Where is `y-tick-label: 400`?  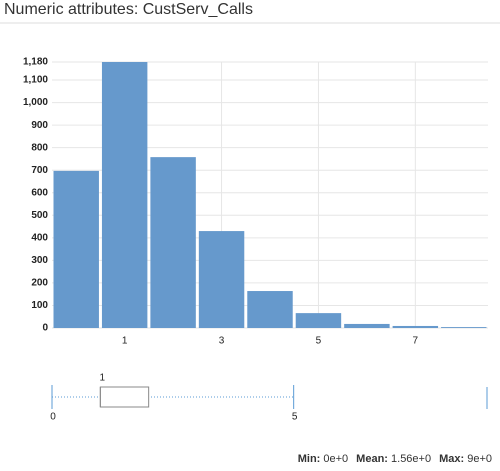
y-tick-label: 400 is located at coordinates (39, 237).